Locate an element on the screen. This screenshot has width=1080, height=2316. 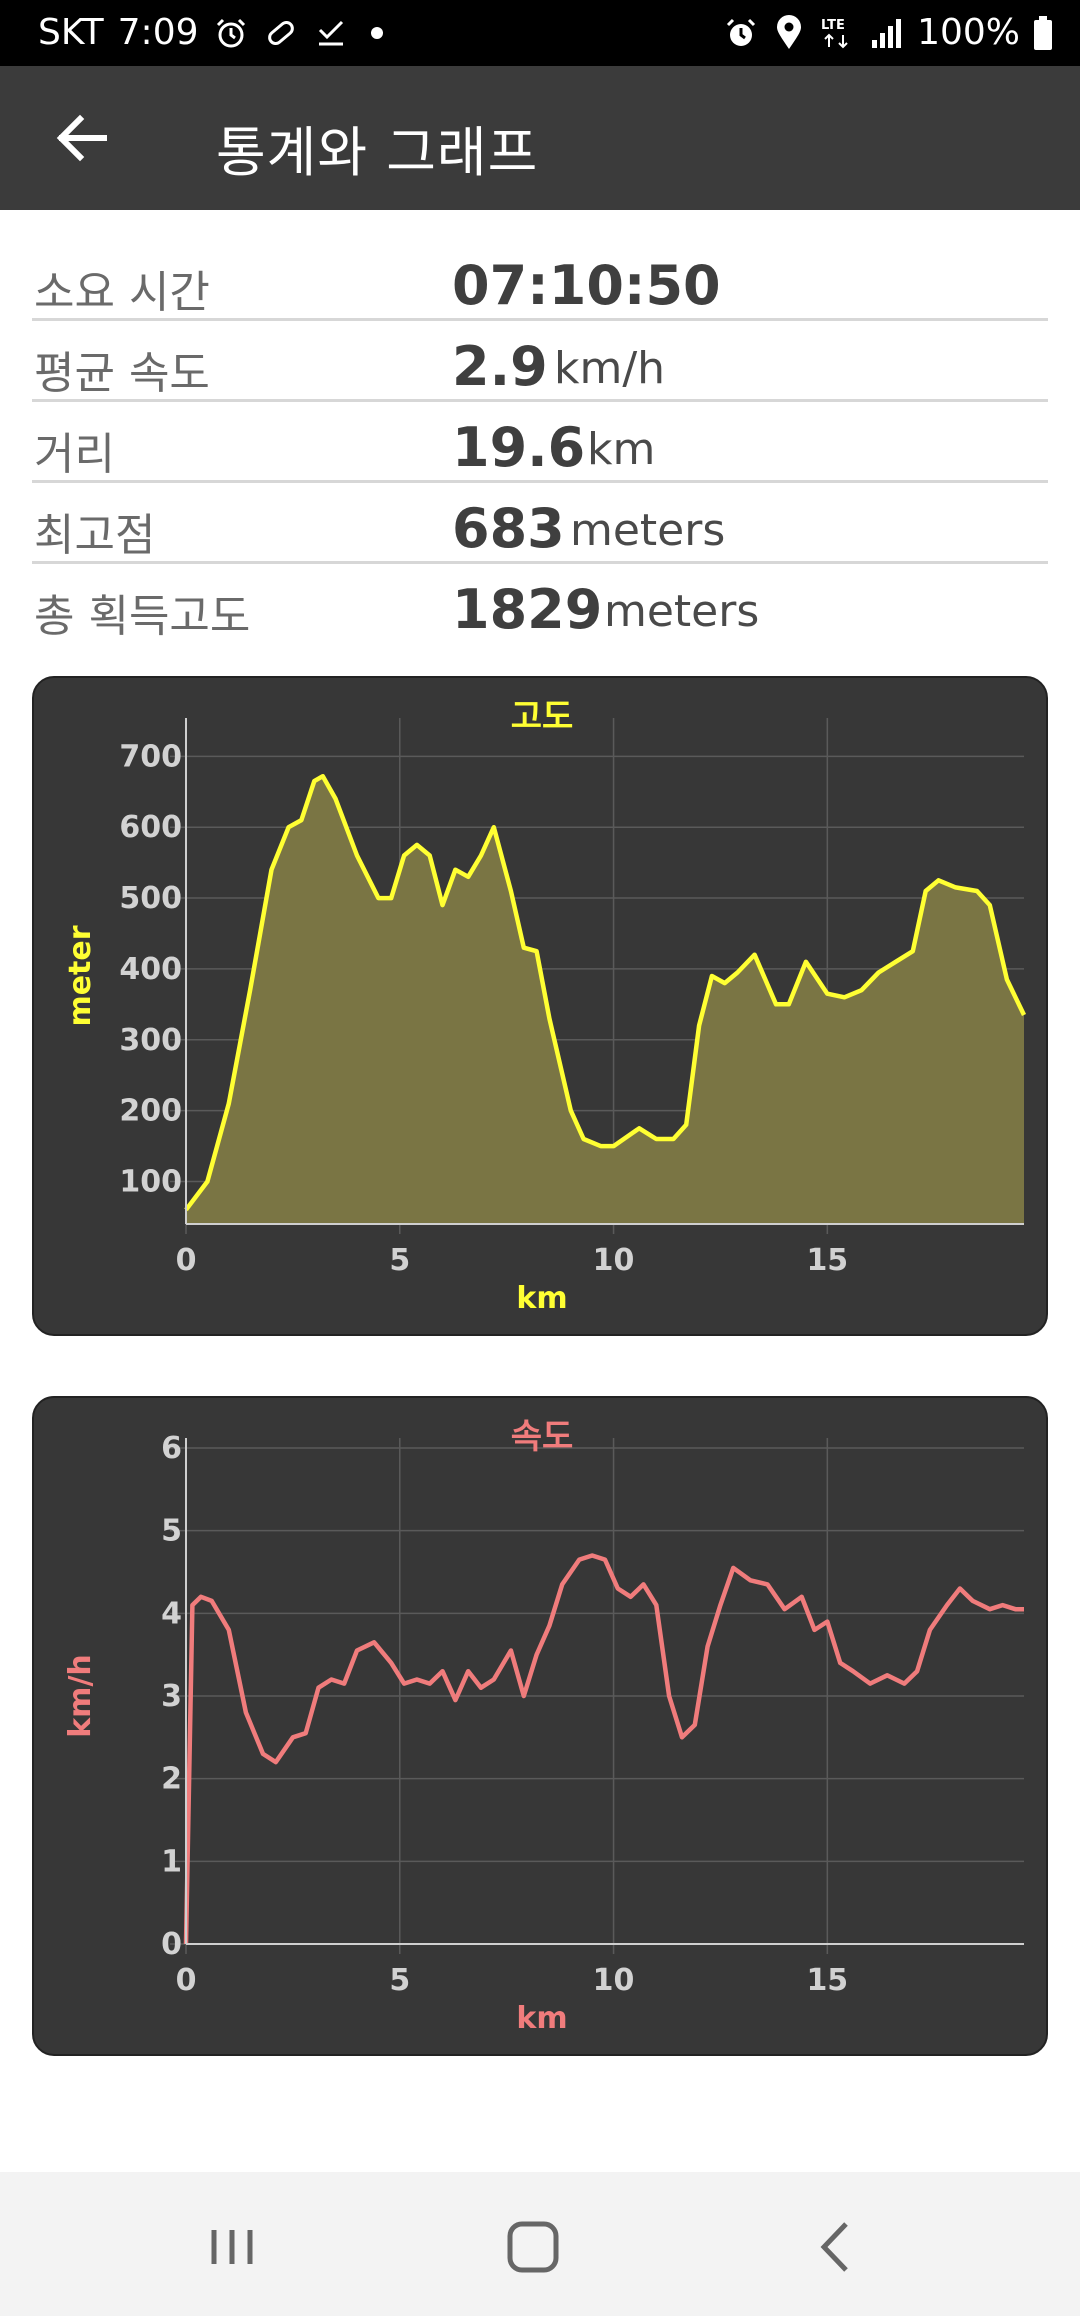
carrier-label: SKT is located at coordinates (71, 32).